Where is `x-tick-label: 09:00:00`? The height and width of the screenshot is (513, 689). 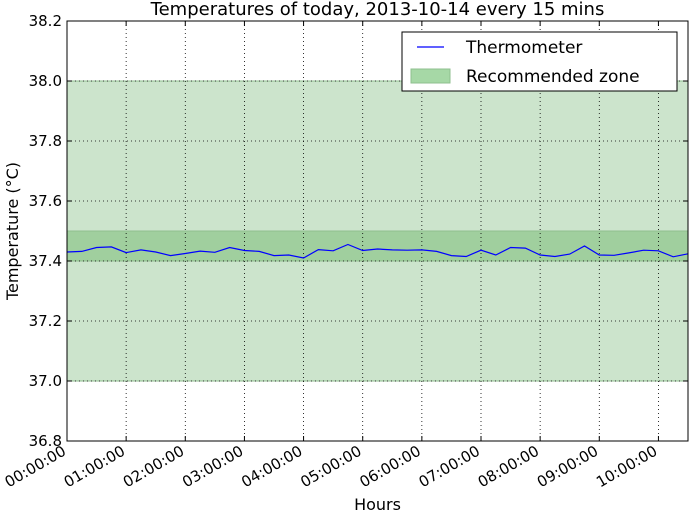
x-tick-label: 09:00:00 is located at coordinates (567, 466).